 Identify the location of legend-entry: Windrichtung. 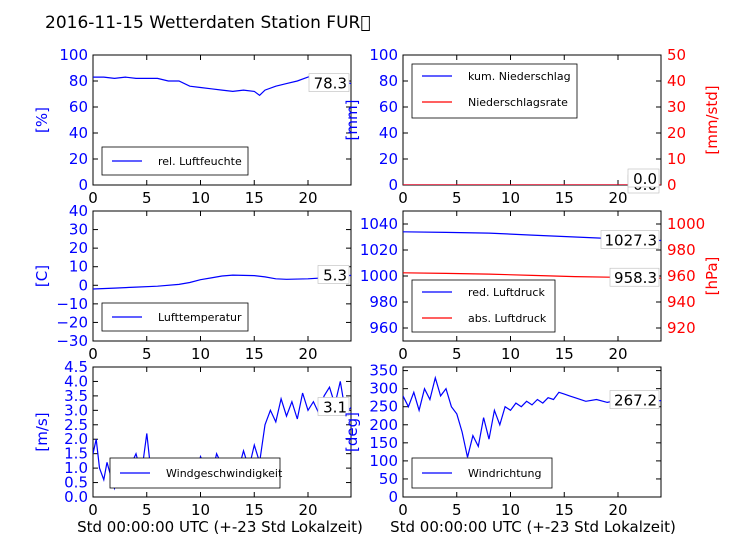
(504, 473).